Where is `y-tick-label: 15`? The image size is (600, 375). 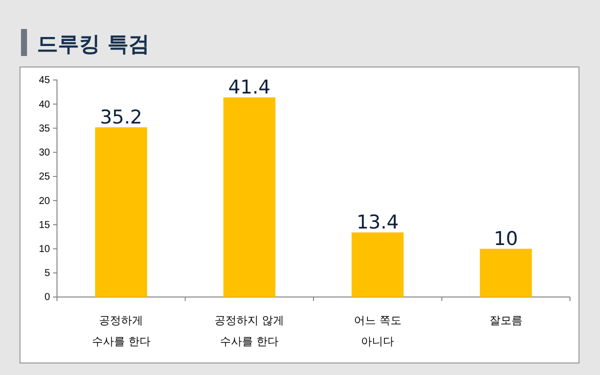
y-tick-label: 15 is located at coordinates (44, 225).